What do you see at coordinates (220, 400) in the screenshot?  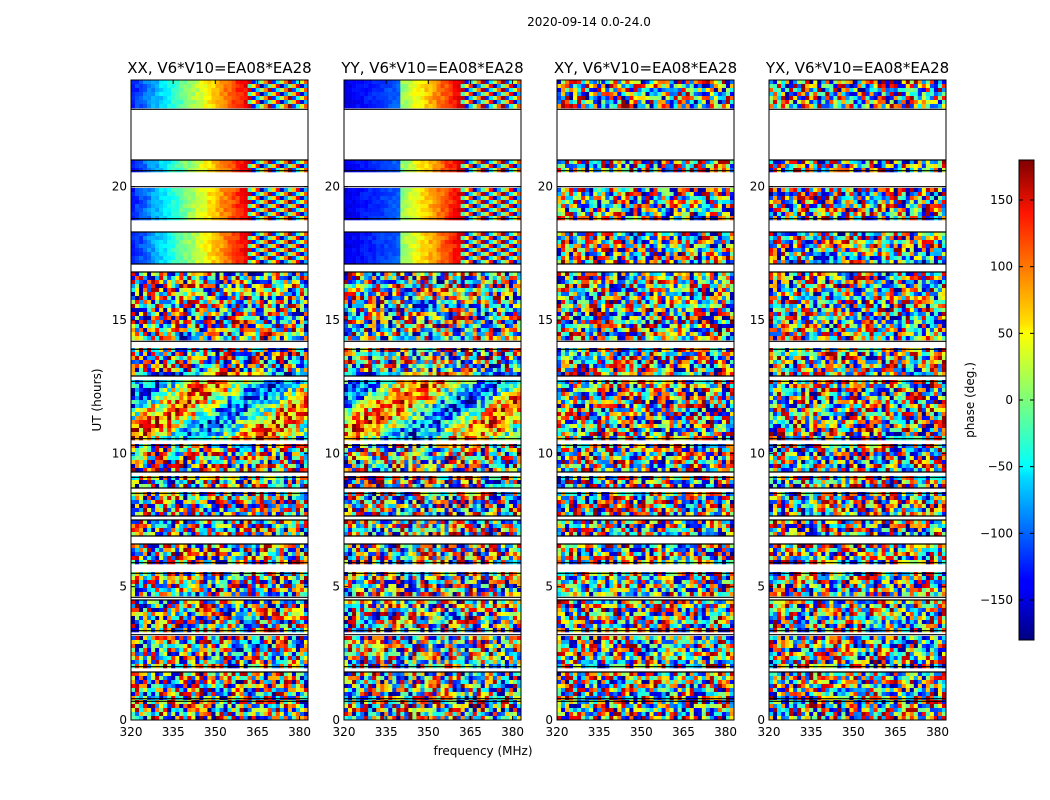 I see `phase-cells` at bounding box center [220, 400].